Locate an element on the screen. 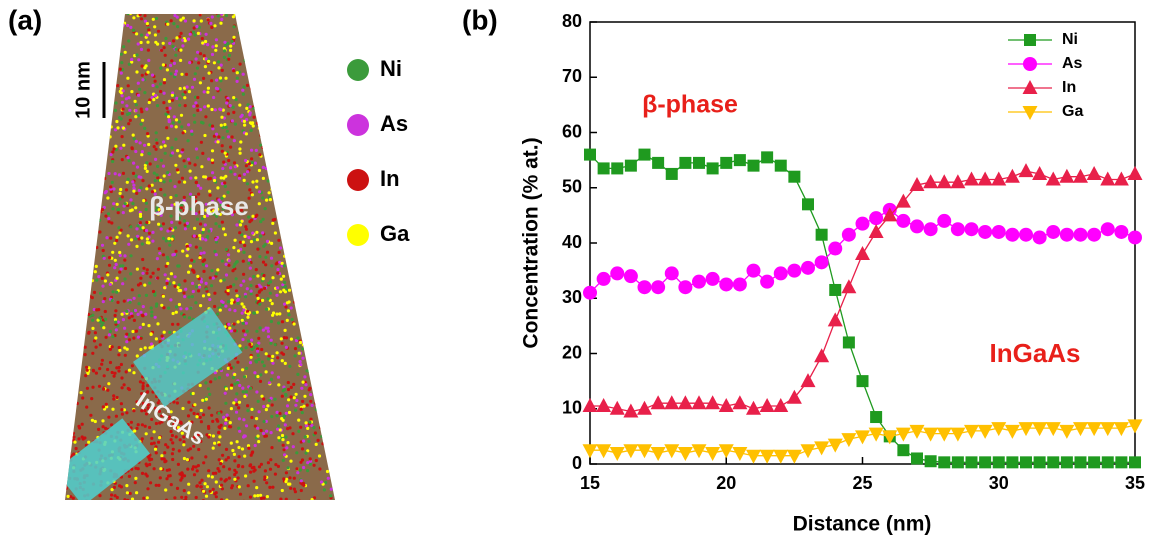  legend-marker is located at coordinates (1030, 64).